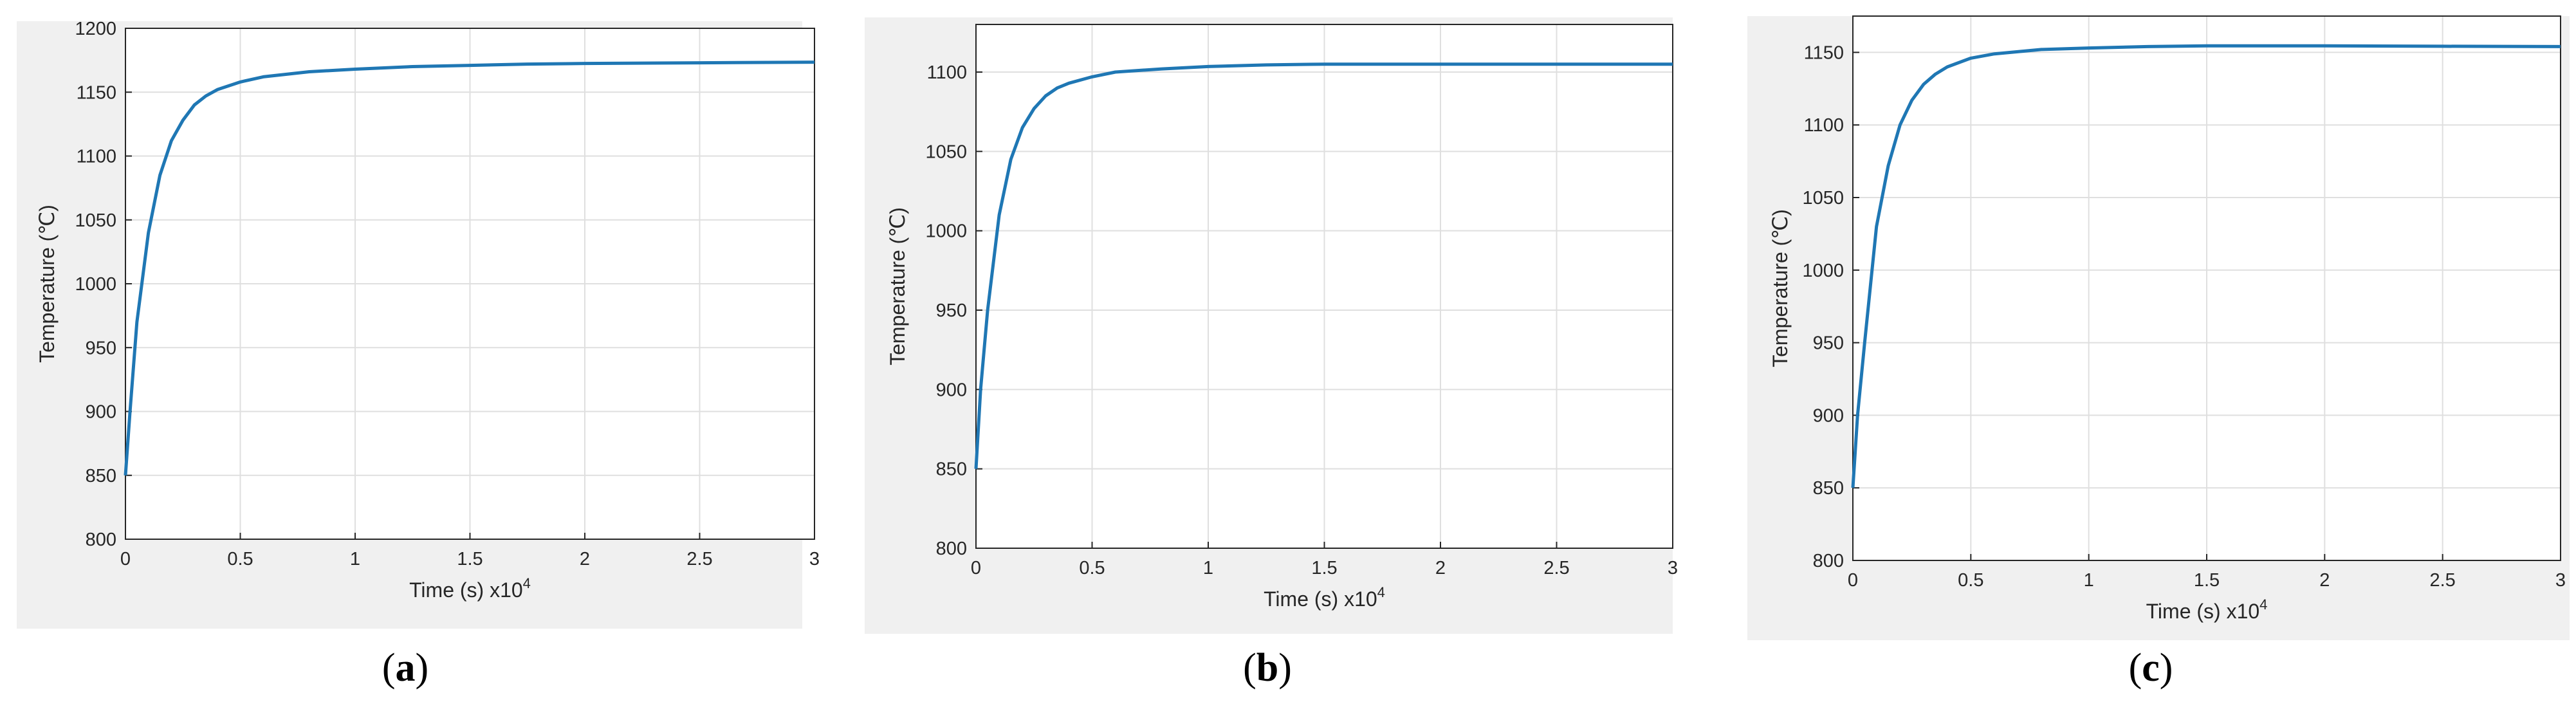 The width and height of the screenshot is (2576, 711). Describe the element at coordinates (95, 284) in the screenshot. I see `y-tick-label-a: 1000` at that location.